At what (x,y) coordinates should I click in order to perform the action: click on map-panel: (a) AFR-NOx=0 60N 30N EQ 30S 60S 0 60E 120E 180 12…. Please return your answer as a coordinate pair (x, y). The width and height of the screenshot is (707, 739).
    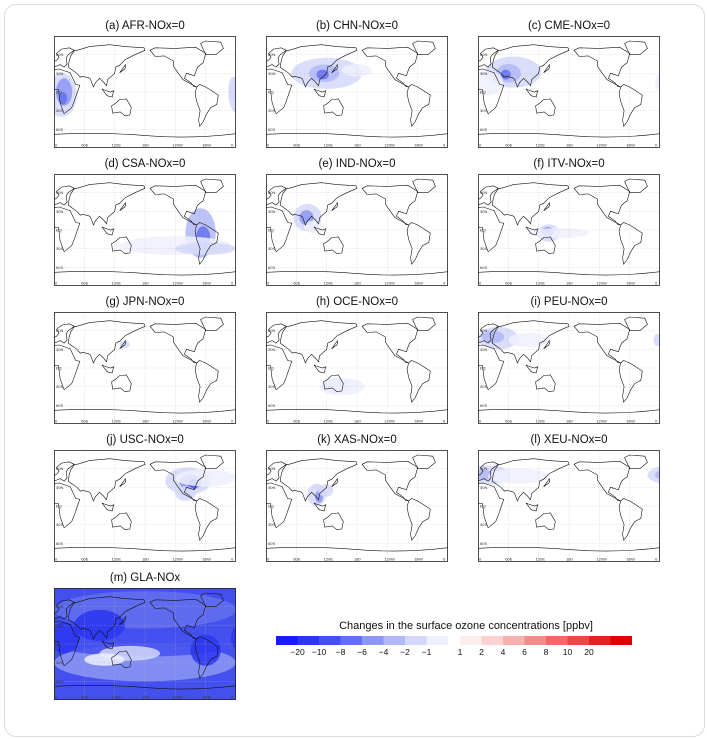
    Looking at the image, I should click on (145, 84).